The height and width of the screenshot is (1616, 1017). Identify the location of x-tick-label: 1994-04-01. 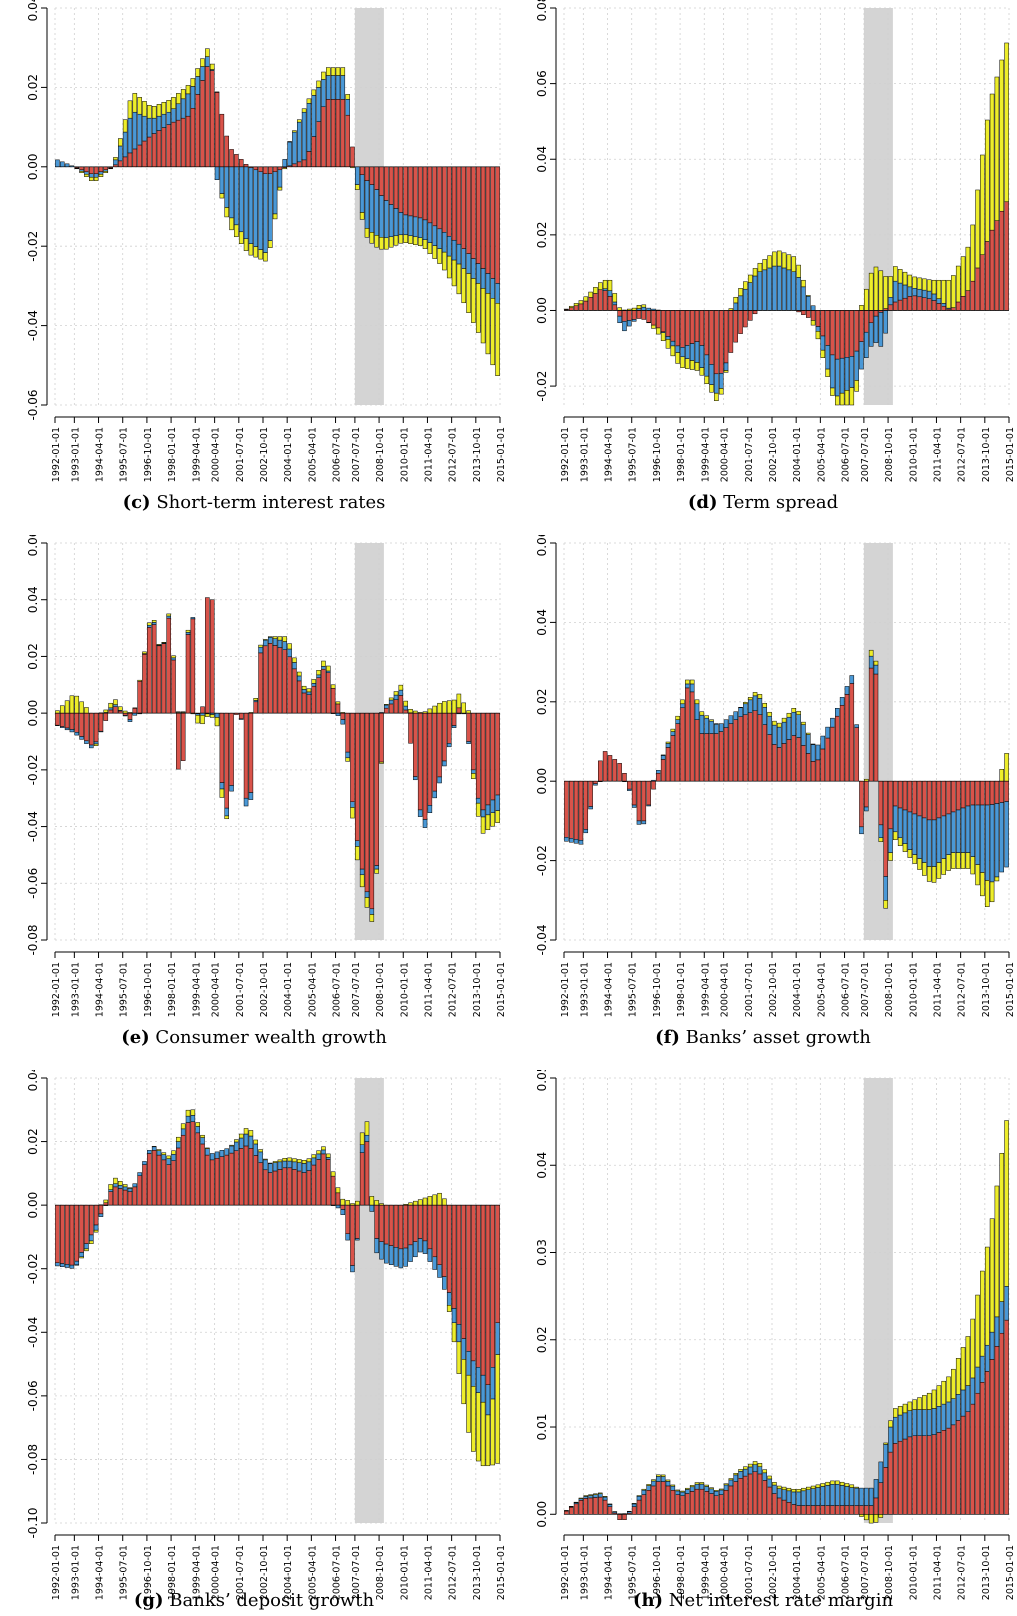
(609, 989).